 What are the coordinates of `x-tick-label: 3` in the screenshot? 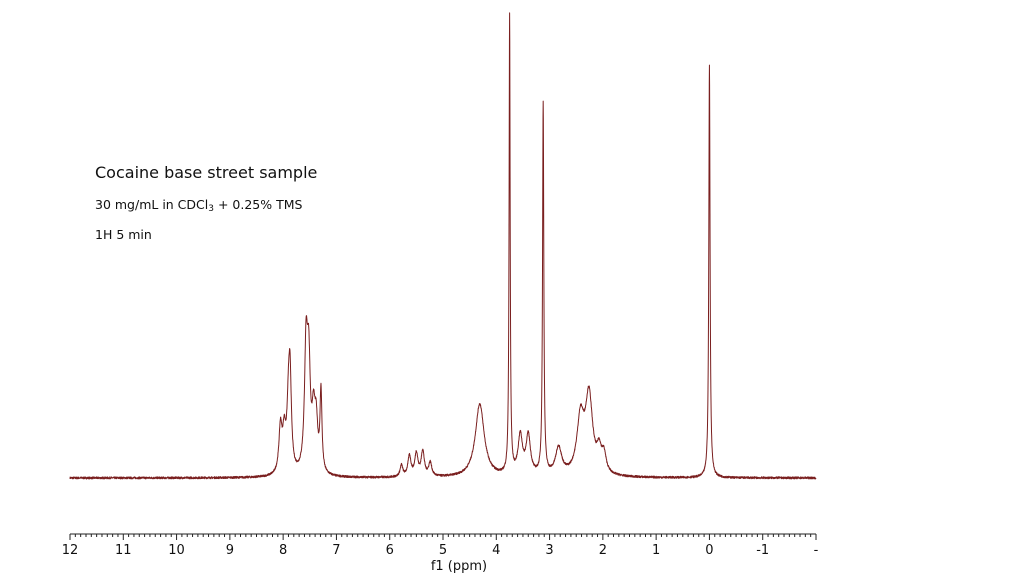 It's located at (549, 550).